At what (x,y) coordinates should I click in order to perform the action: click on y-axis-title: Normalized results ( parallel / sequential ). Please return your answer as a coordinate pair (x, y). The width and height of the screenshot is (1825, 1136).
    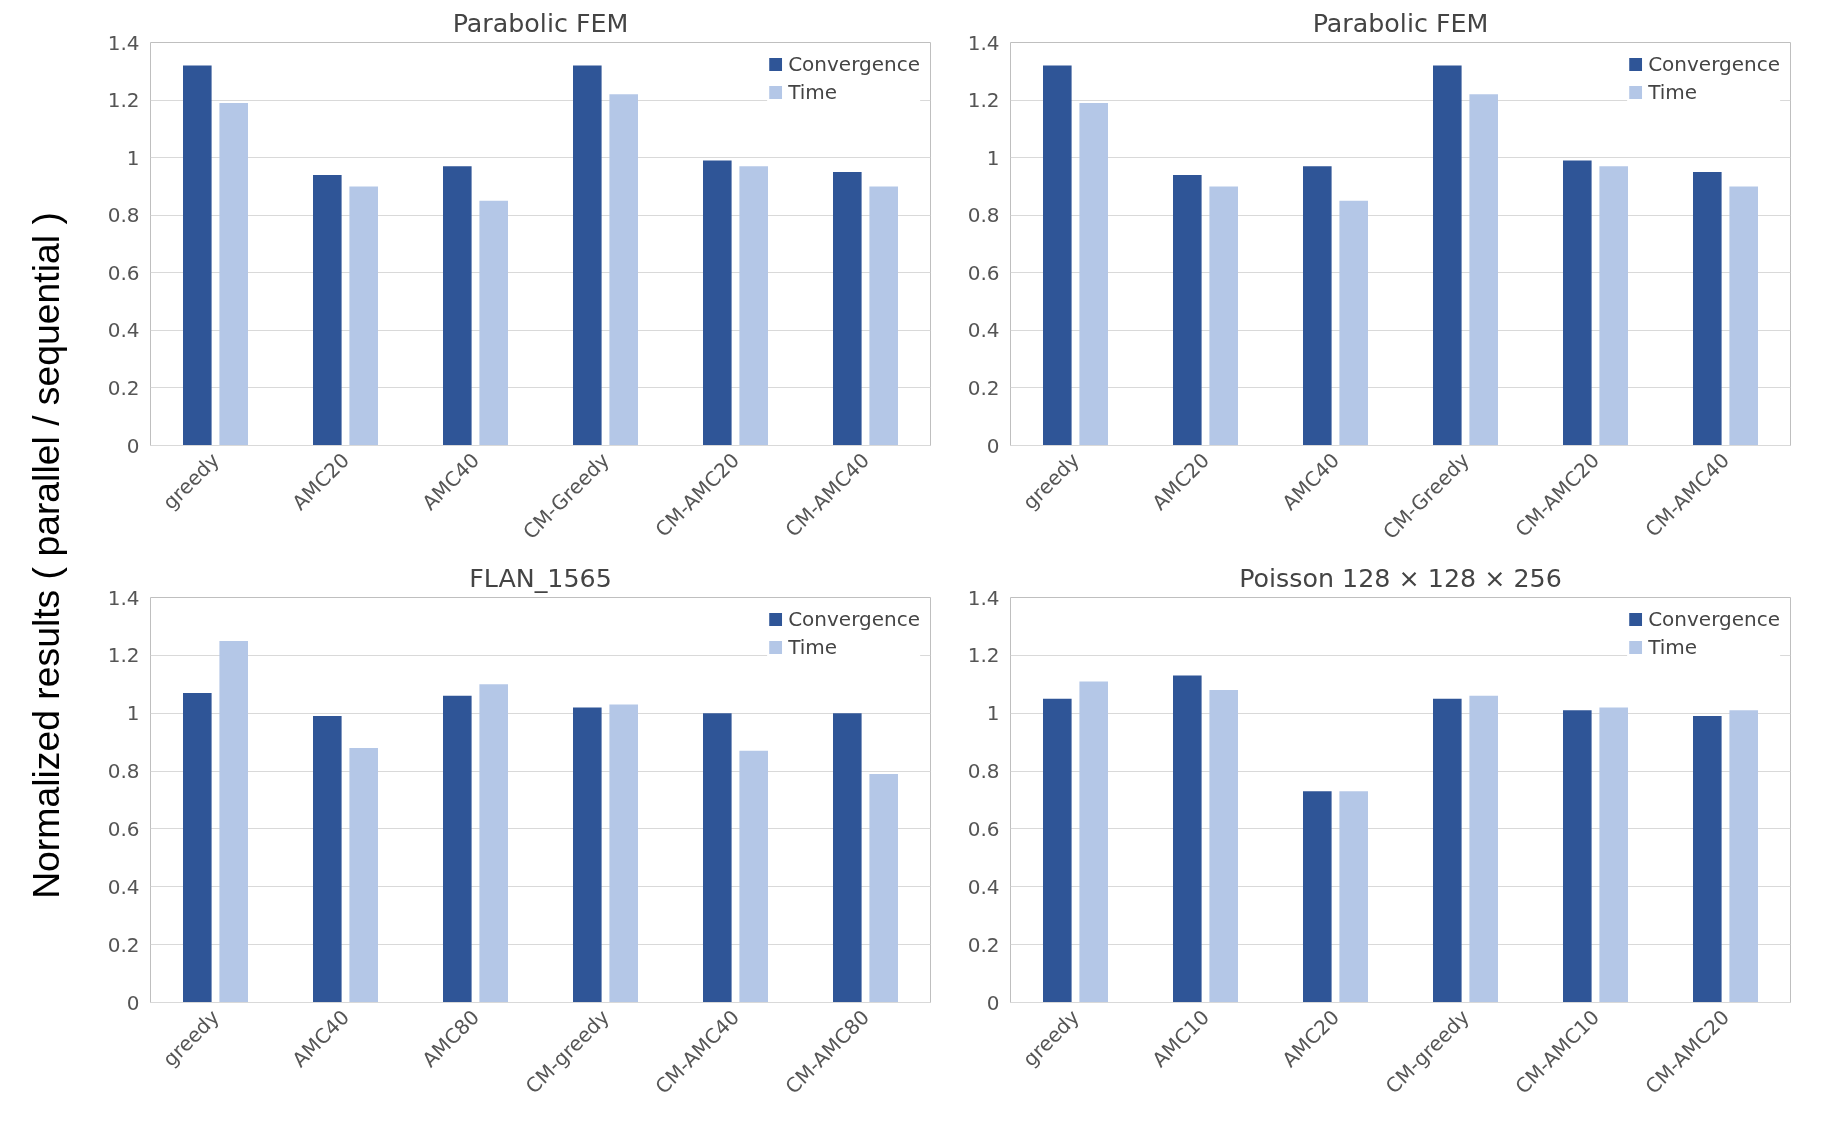
    Looking at the image, I should click on (45, 555).